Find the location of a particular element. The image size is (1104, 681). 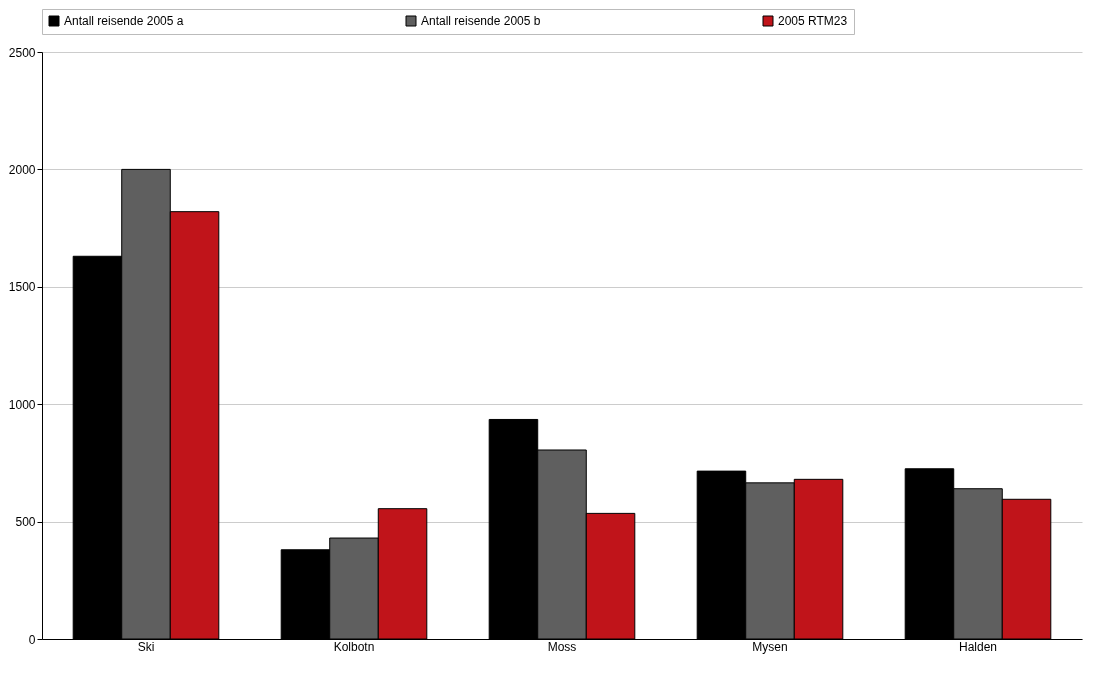

y-tick-label: 0 is located at coordinates (32, 639).